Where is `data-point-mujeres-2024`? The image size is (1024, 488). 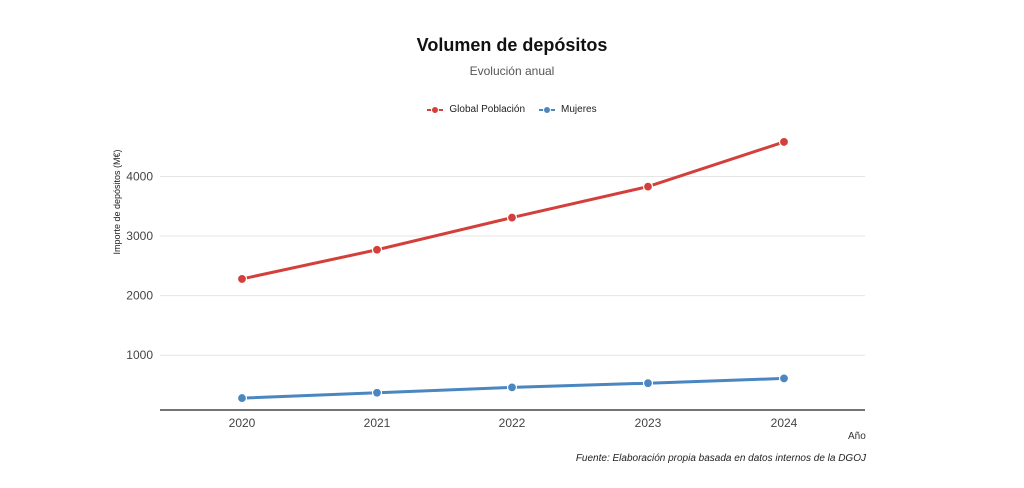 data-point-mujeres-2024 is located at coordinates (784, 378).